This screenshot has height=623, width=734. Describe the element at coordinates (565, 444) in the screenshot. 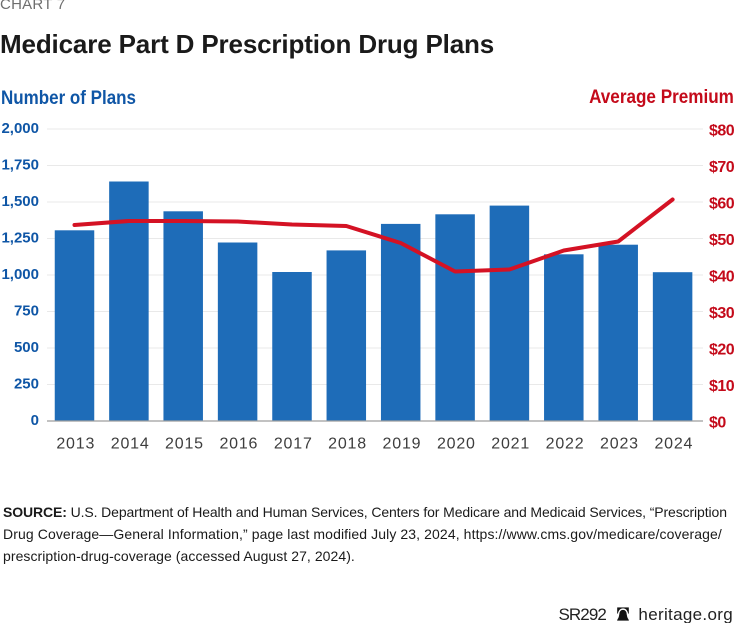

I see `svg-text: 2022` at that location.